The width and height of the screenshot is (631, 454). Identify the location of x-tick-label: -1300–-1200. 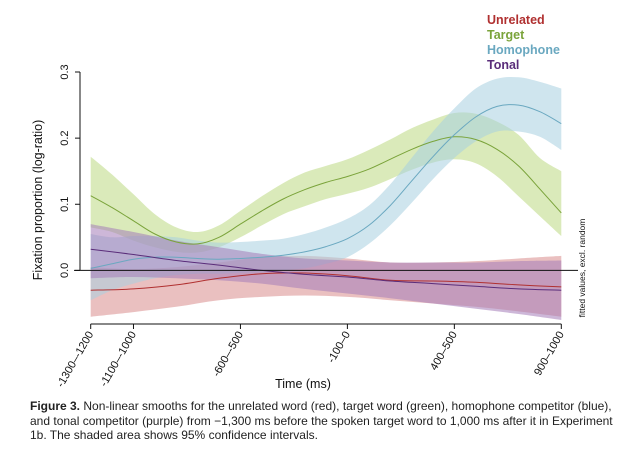
(76, 360).